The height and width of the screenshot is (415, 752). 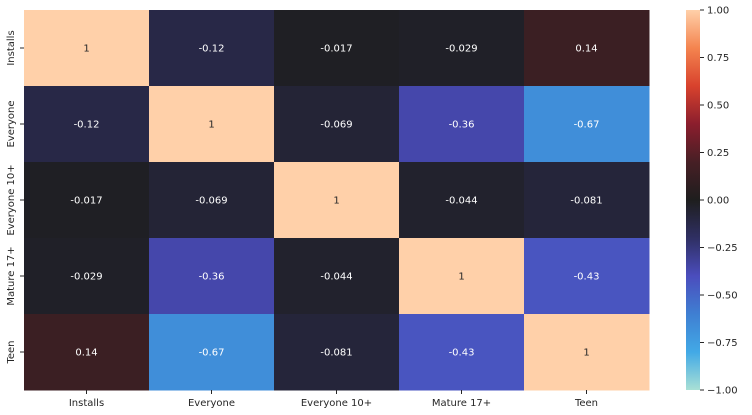 What do you see at coordinates (722, 343) in the screenshot?
I see `colorbar-tick-label: −0.75` at bounding box center [722, 343].